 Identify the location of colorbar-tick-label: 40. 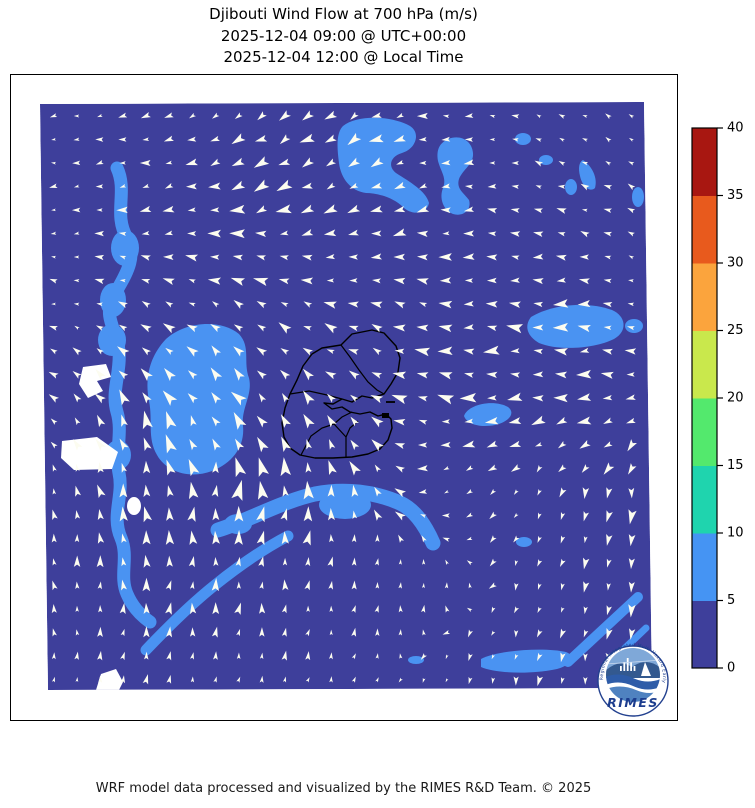
(735, 128).